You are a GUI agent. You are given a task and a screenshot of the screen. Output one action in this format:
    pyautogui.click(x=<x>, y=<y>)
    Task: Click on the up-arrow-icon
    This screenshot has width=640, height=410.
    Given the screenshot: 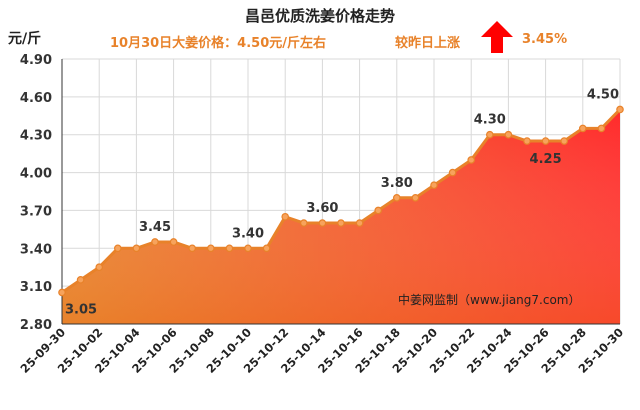 What is the action you would take?
    pyautogui.click(x=497, y=37)
    